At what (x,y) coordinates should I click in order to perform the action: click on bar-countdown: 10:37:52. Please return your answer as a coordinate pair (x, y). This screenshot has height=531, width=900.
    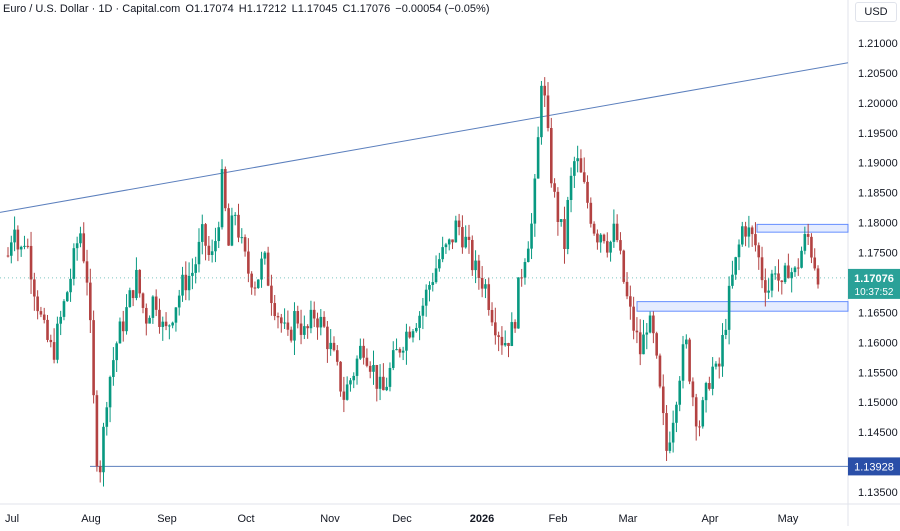
    Looking at the image, I should click on (874, 292).